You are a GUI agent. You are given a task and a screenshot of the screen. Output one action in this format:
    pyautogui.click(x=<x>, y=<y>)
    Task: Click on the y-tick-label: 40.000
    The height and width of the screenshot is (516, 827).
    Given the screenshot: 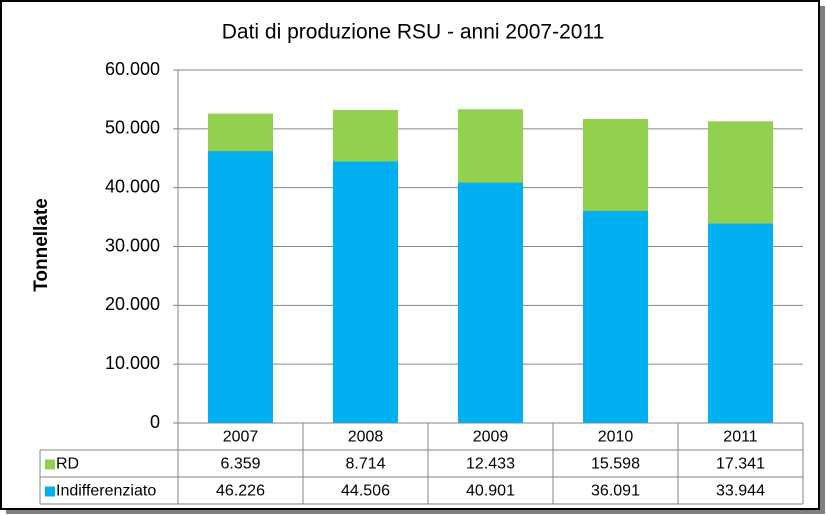 What is the action you would take?
    pyautogui.click(x=132, y=186)
    